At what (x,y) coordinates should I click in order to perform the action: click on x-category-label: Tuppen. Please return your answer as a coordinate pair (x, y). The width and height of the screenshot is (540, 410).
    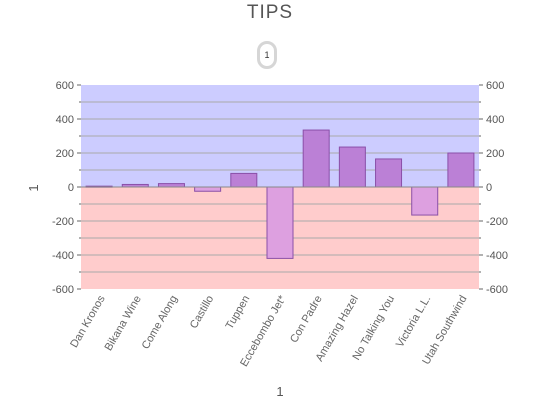
    Looking at the image, I should click on (238, 313).